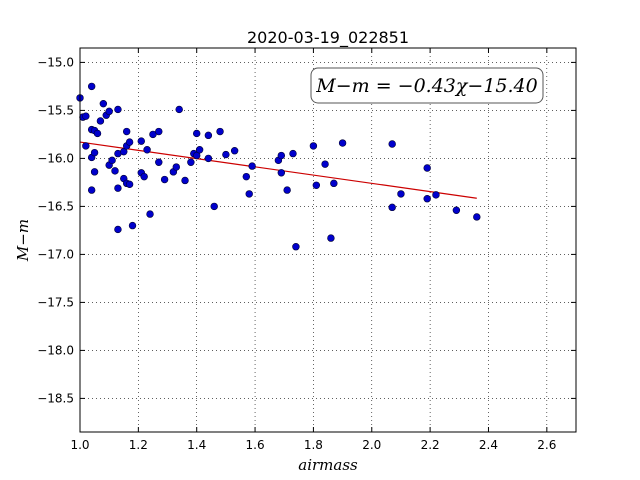  Describe the element at coordinates (55, 254) in the screenshot. I see `y-tick-label: −17.0` at that location.